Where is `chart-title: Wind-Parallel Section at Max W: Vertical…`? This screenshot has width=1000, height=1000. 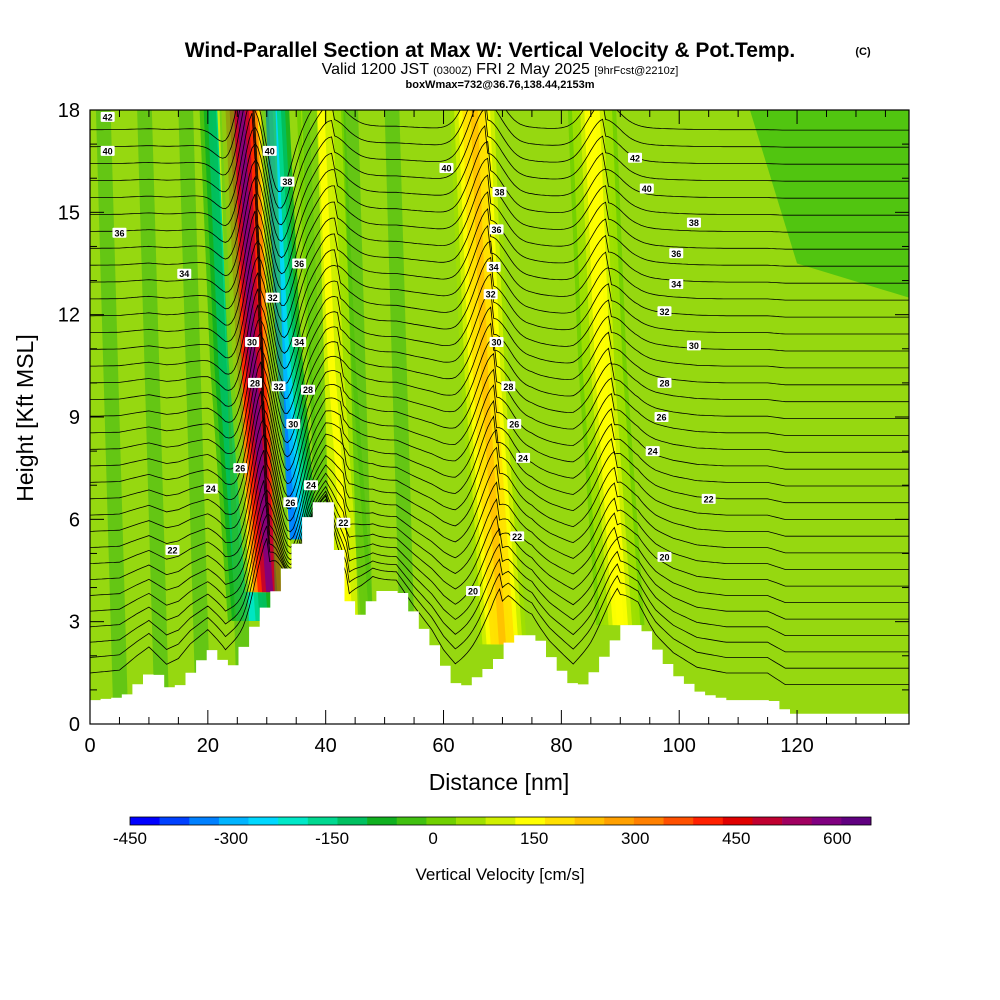
chart-title: Wind-Parallel Section at Max W: Vertical… is located at coordinates (490, 50).